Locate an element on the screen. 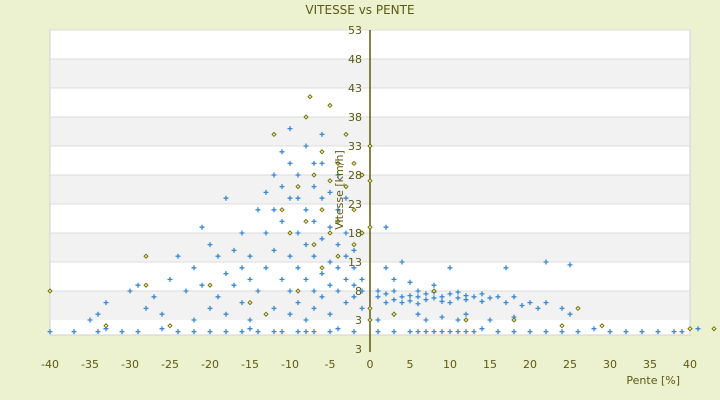 The height and width of the screenshot is (400, 720). x-tick-label: -5 is located at coordinates (330, 364).